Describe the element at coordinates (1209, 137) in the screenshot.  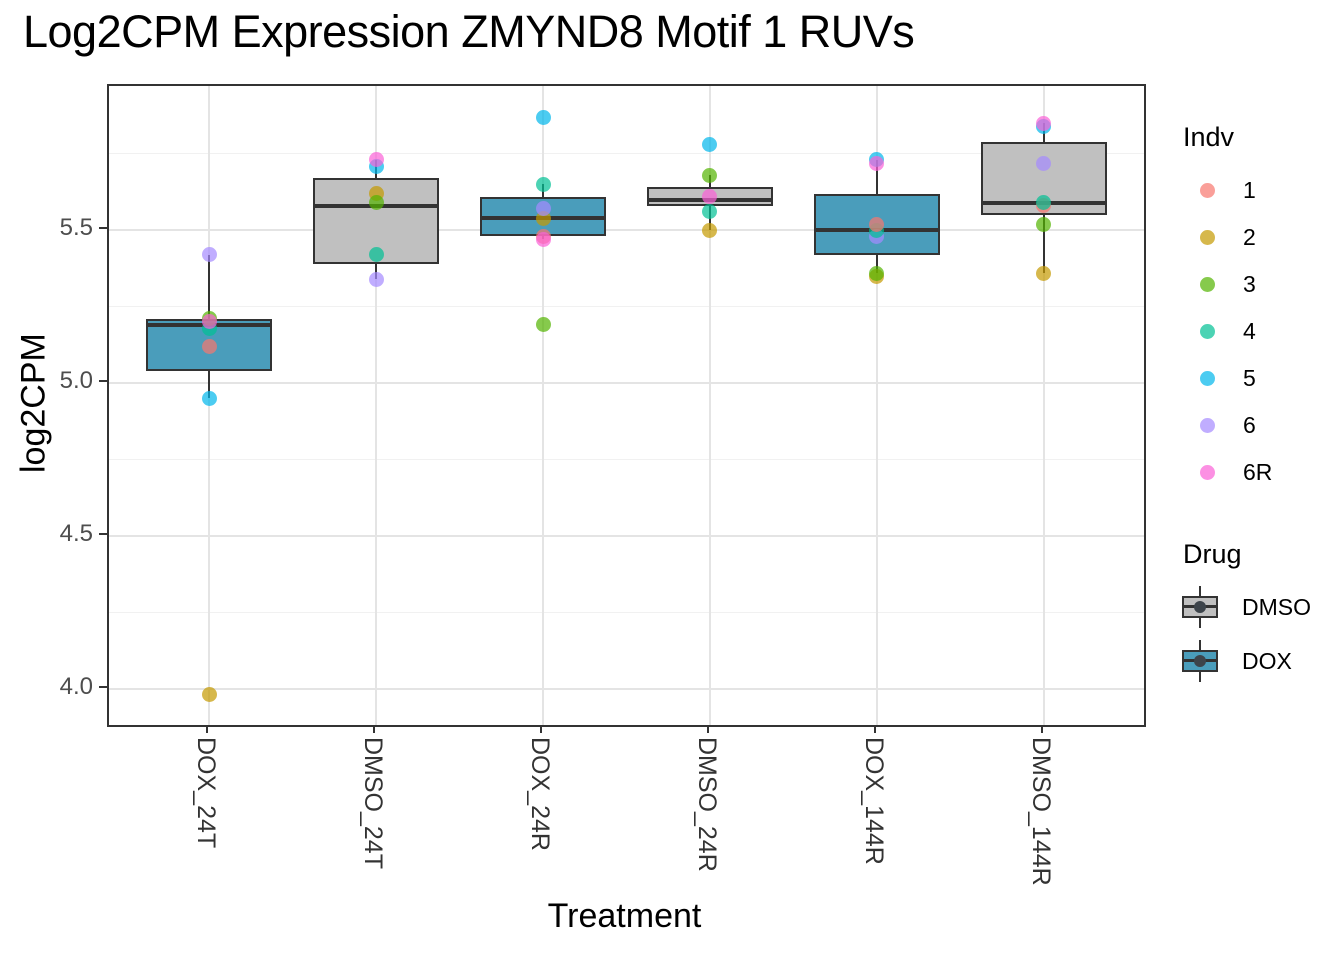
I see `legend-indv-title: Indv` at that location.